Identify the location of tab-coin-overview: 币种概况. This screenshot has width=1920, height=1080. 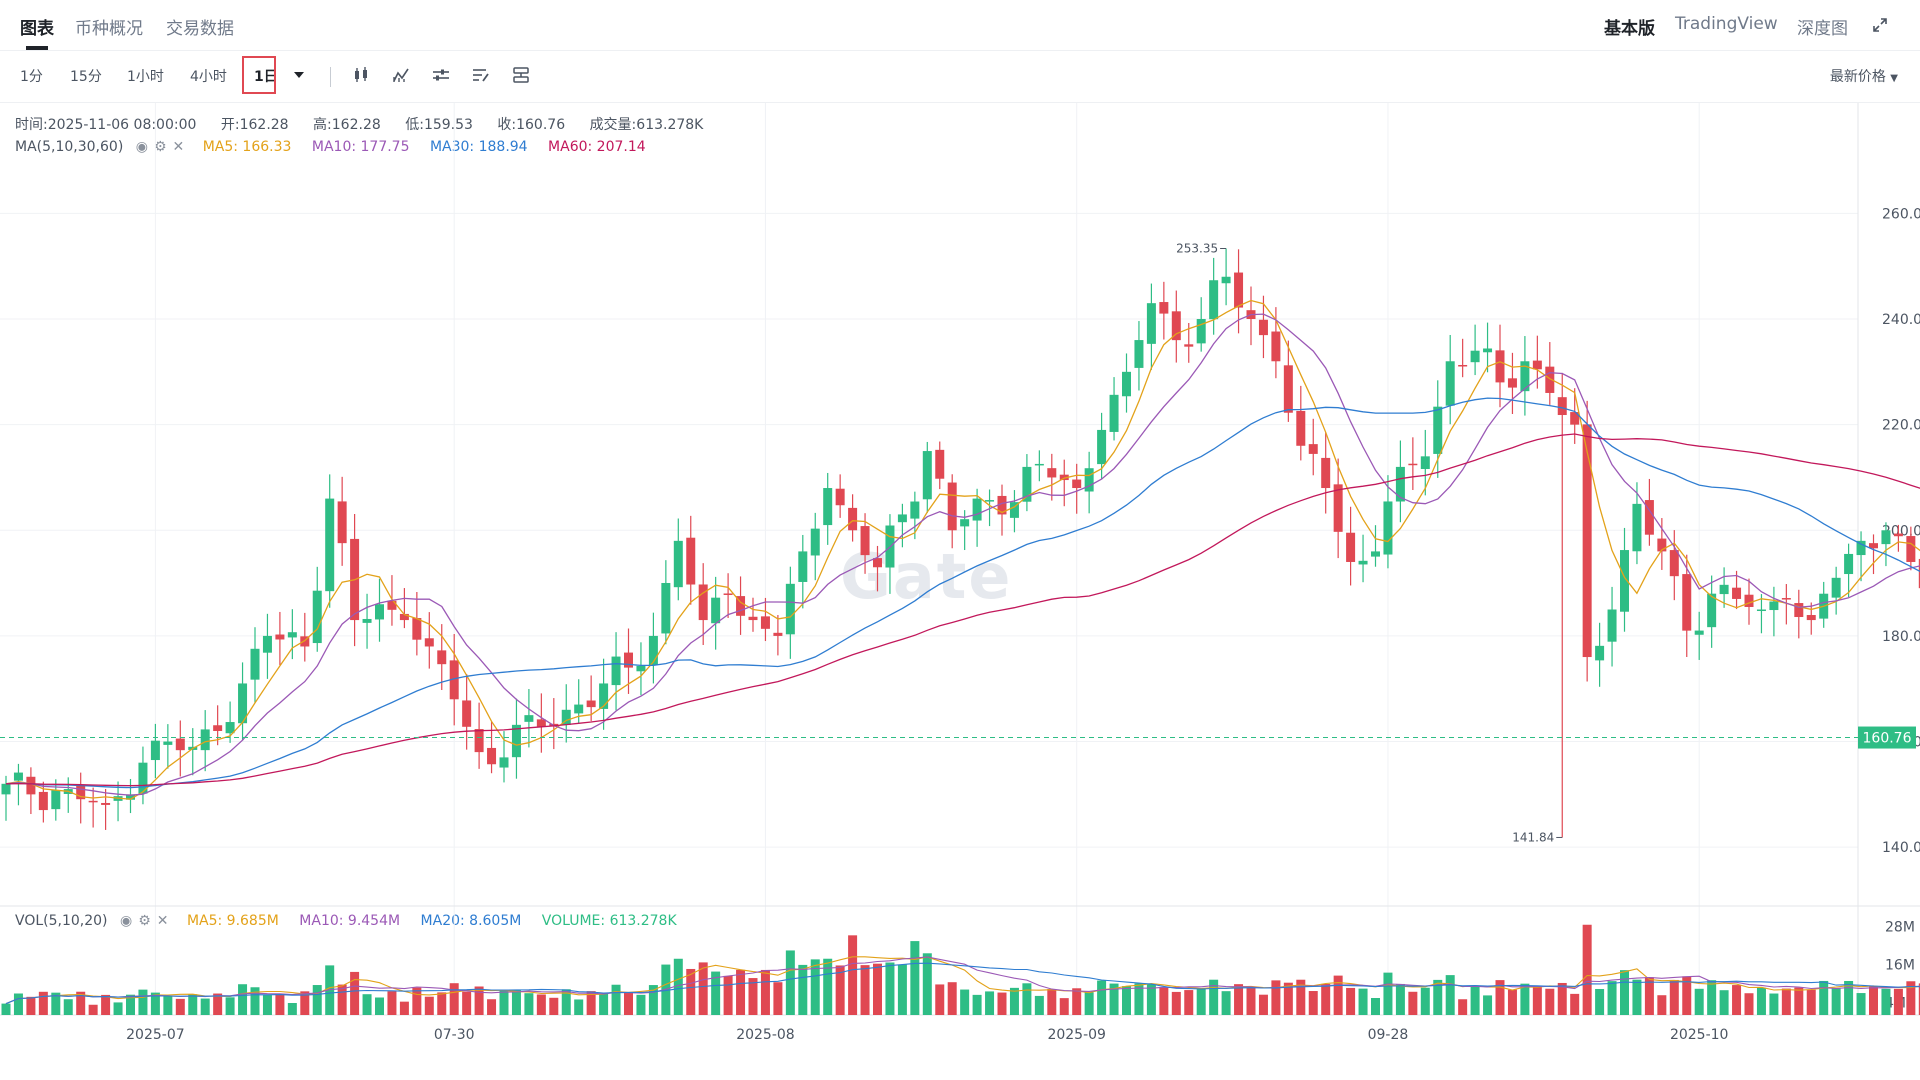
(109, 29).